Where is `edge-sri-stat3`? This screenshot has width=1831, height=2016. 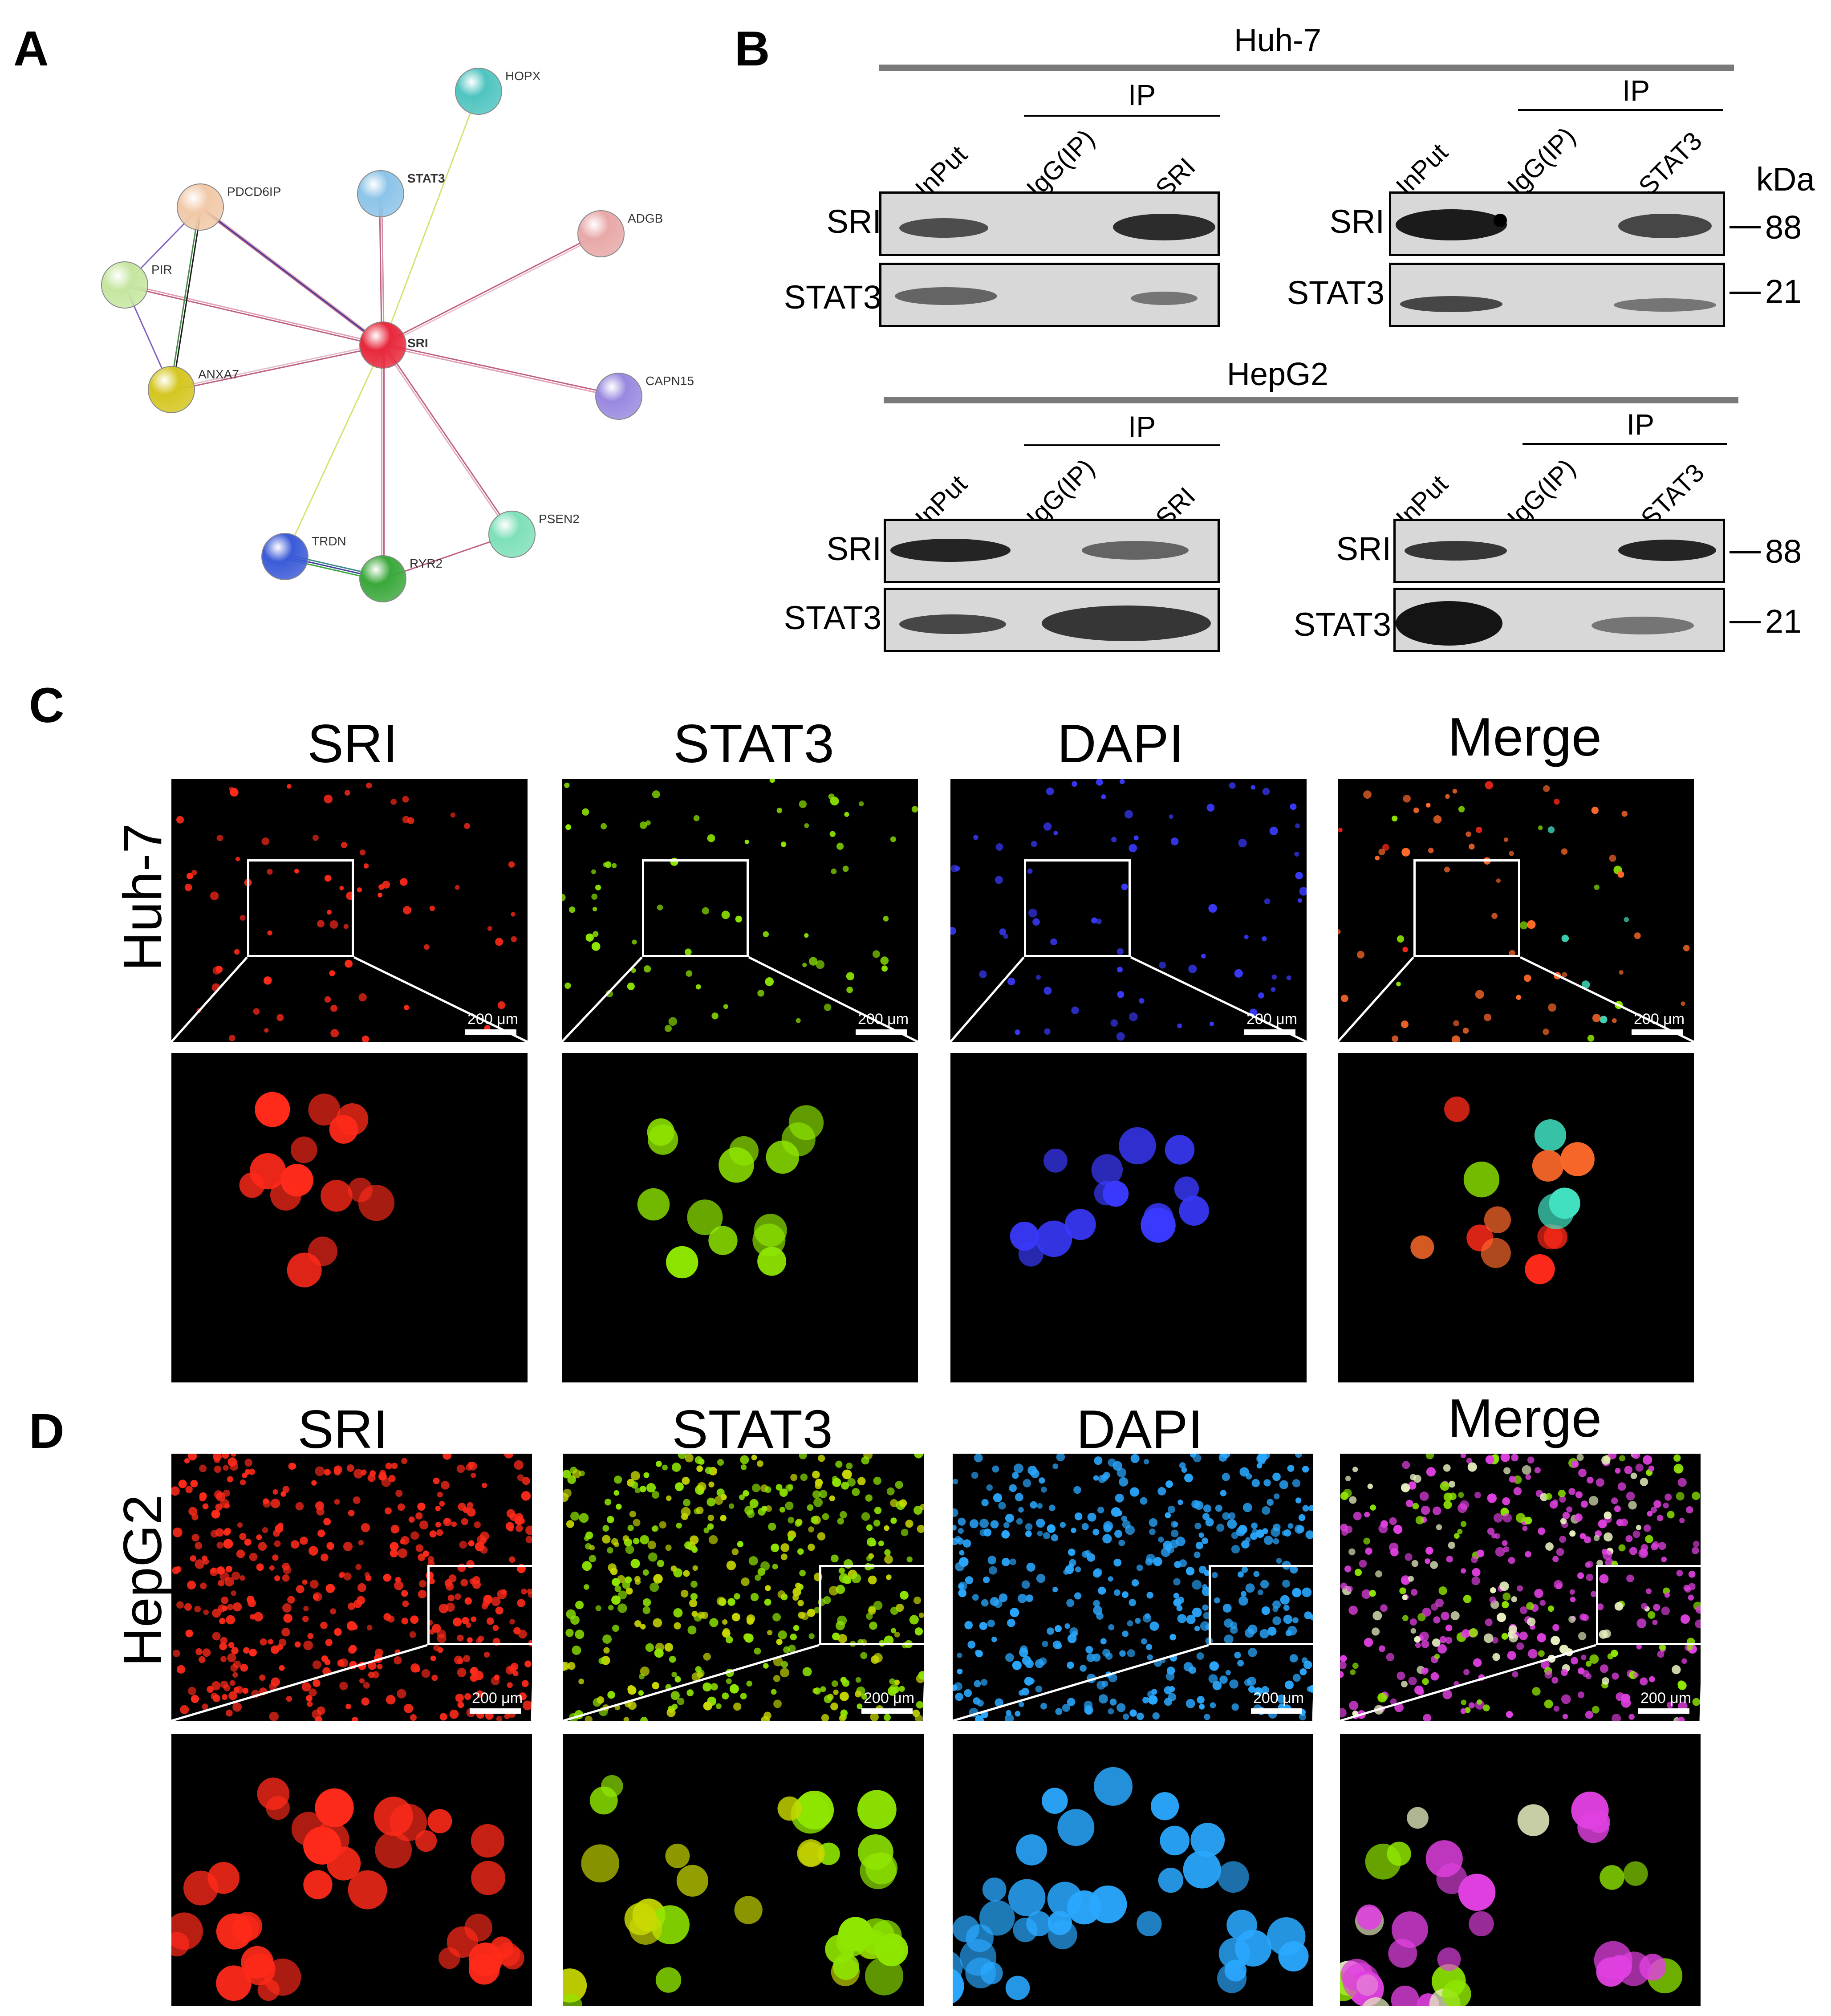
edge-sri-stat3 is located at coordinates (381, 269).